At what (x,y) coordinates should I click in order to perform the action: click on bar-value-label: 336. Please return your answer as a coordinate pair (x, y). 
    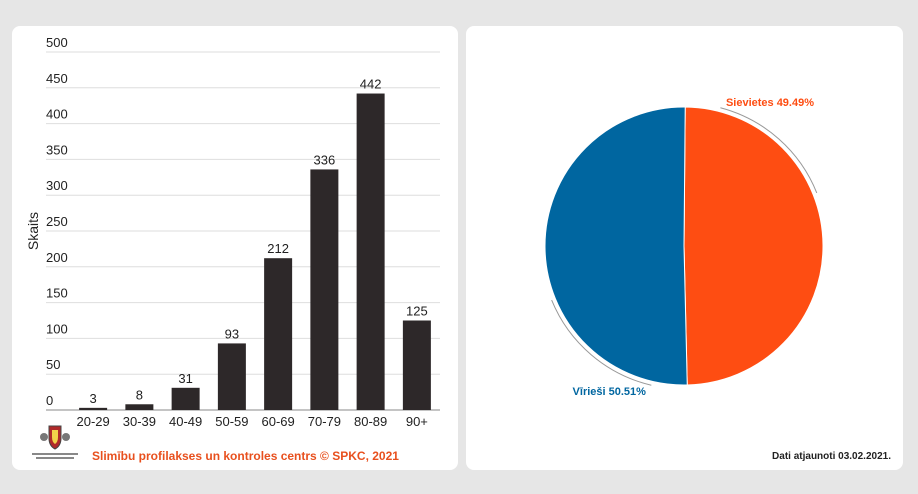
    Looking at the image, I should click on (325, 159).